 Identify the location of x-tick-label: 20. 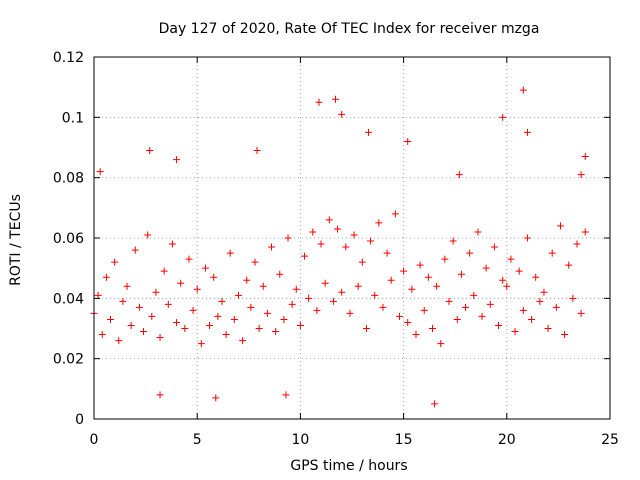
(507, 440).